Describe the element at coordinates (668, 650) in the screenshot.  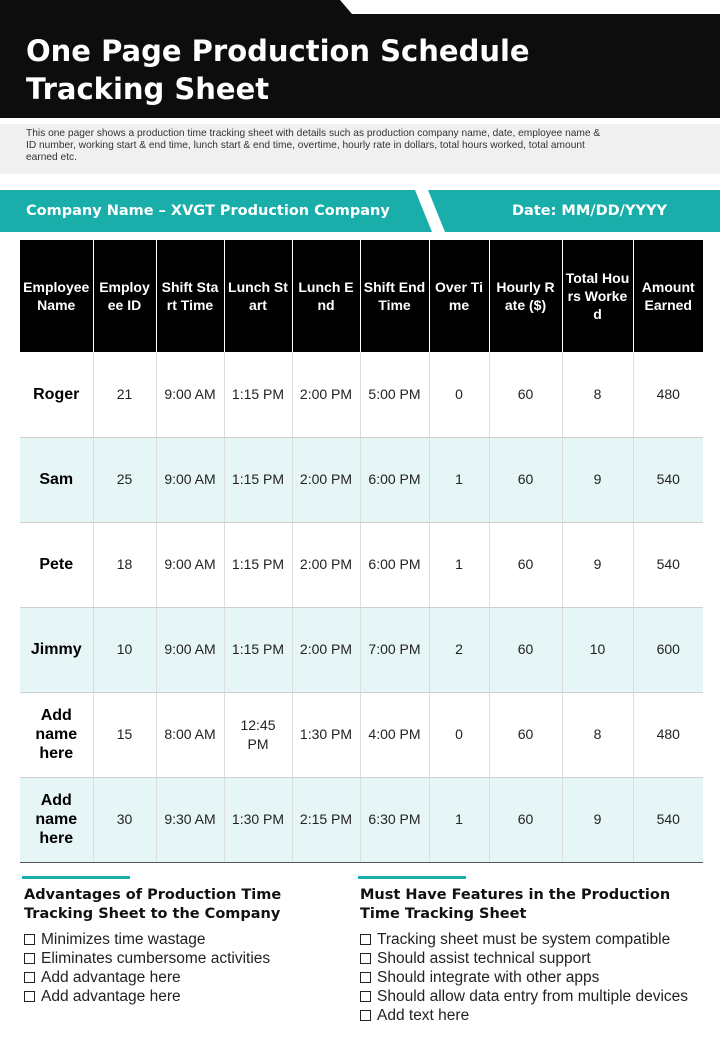
I see `cell-amount-earned: 600` at that location.